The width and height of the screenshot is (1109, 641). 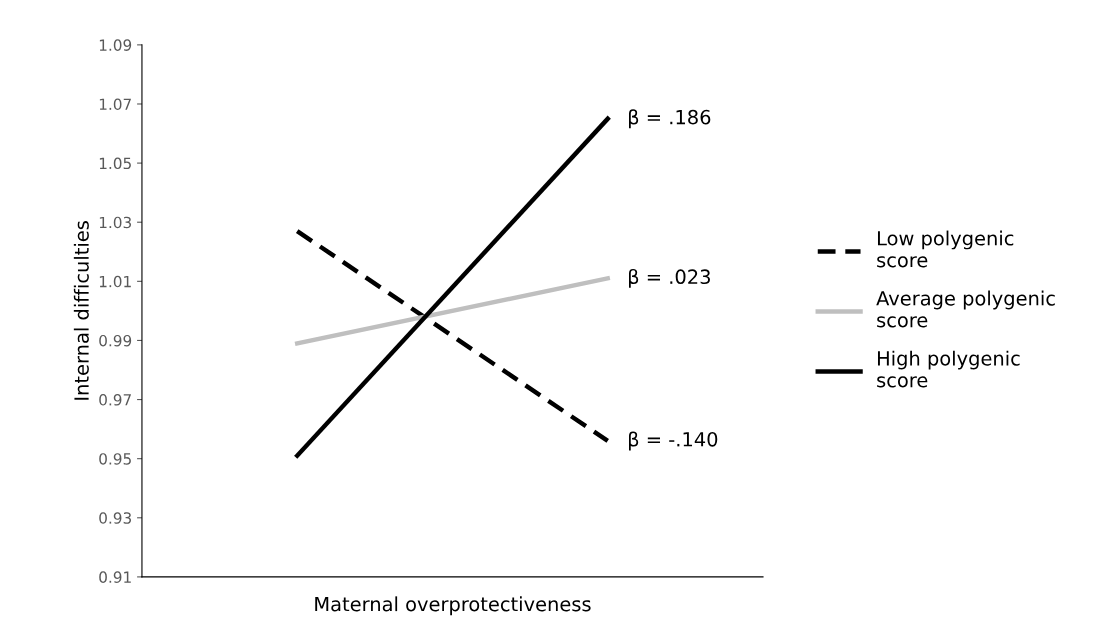 What do you see at coordinates (670, 119) in the screenshot?
I see `annotation: β = .186` at bounding box center [670, 119].